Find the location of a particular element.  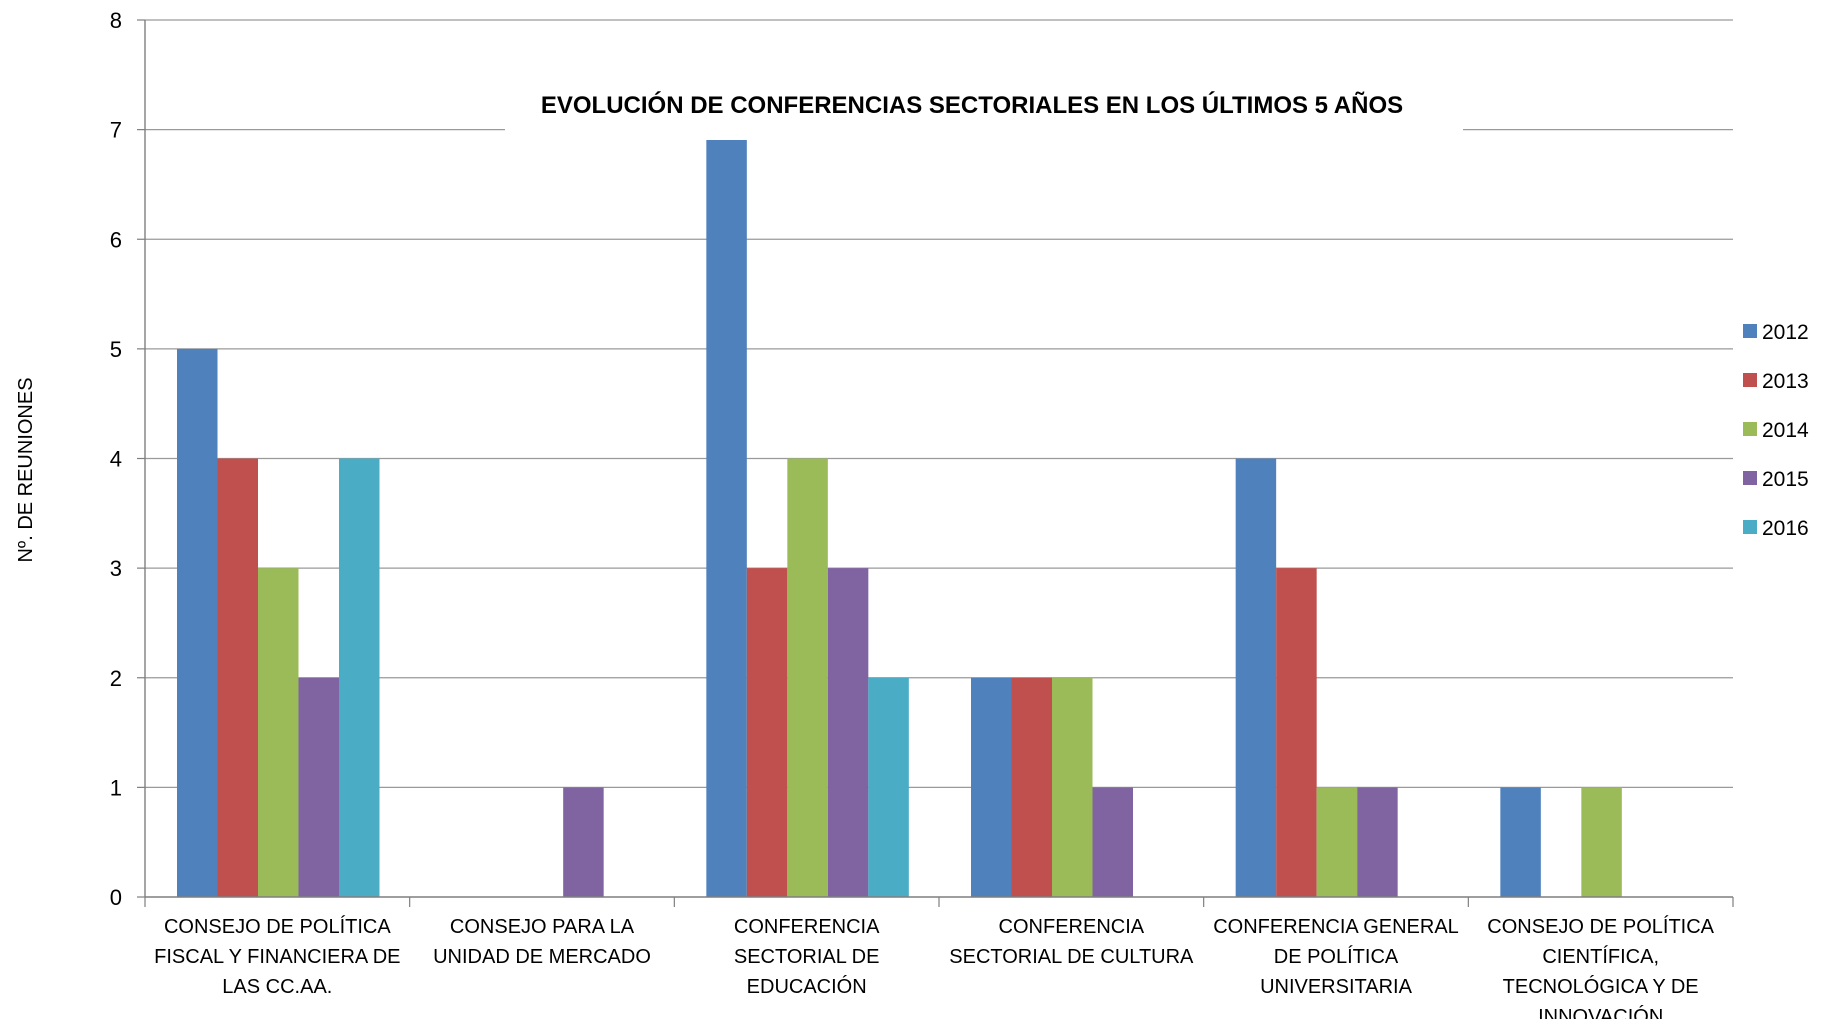

y-tick-labels: 0 1 2 3 4 5 6 7 8 is located at coordinates (116, 459).